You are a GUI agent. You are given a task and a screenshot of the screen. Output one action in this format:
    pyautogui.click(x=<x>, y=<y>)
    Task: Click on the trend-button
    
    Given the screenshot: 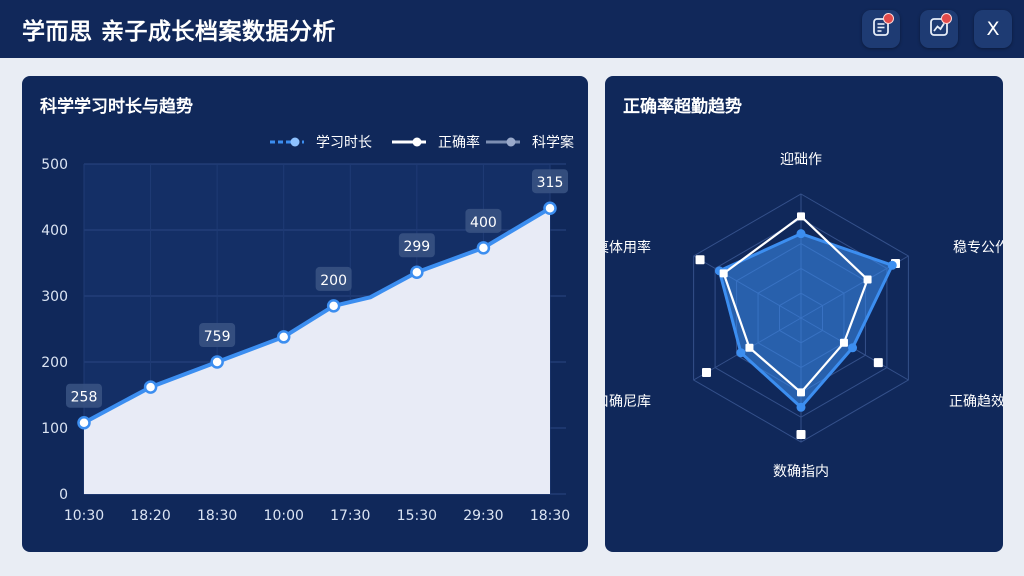 What is the action you would take?
    pyautogui.click(x=939, y=29)
    